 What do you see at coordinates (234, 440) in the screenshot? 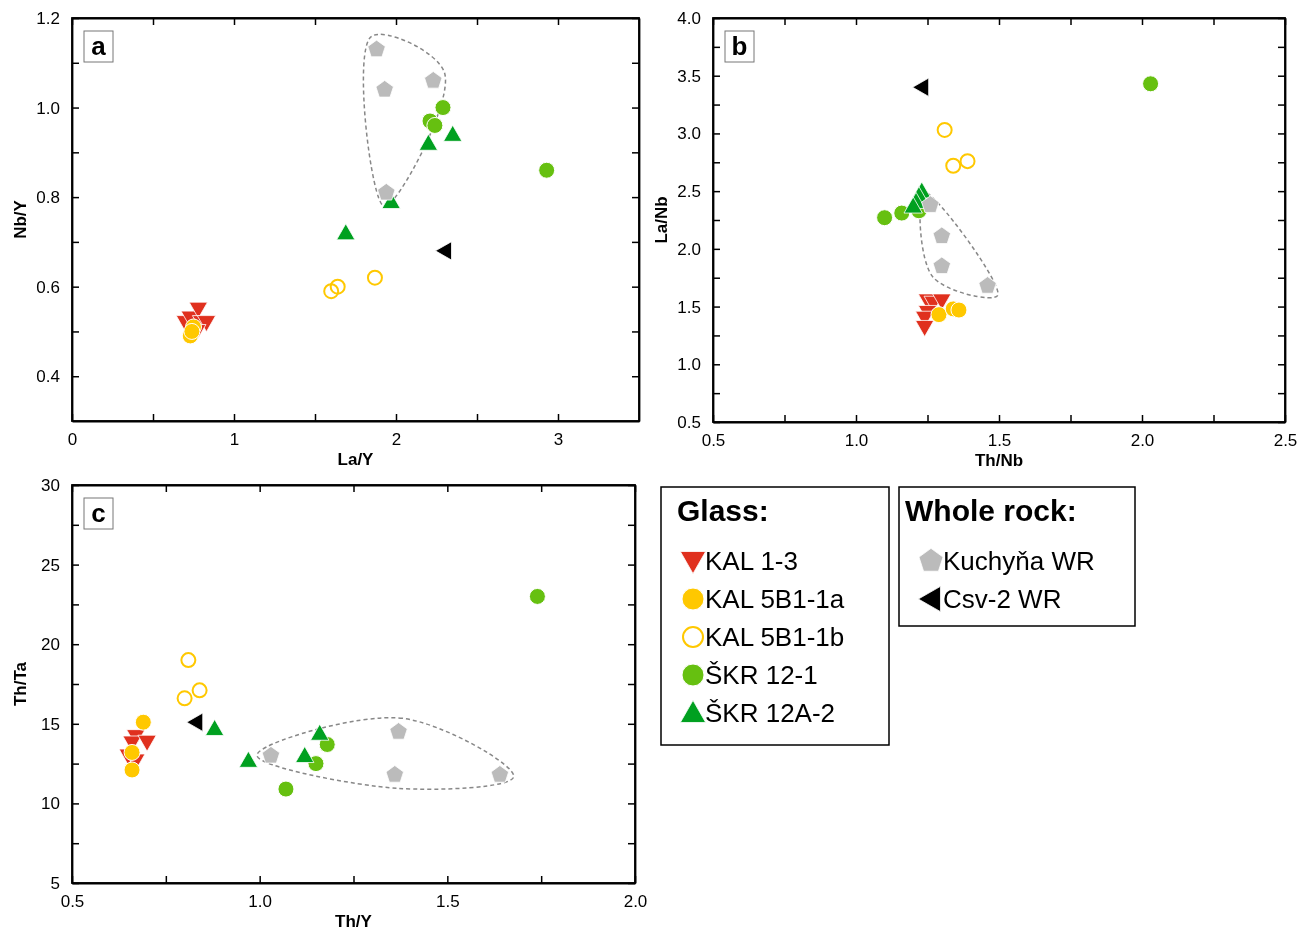
I see `x-tick-label: 1` at bounding box center [234, 440].